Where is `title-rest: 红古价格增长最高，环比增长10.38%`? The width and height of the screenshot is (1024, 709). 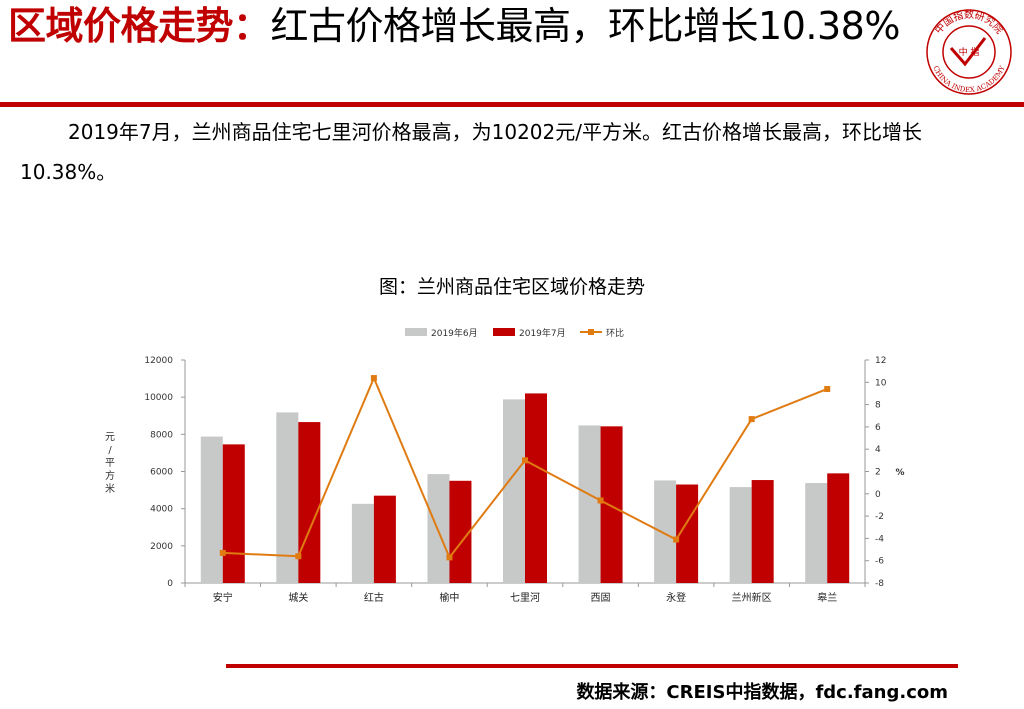
title-rest: 红古价格增长最高，环比增长10.38% is located at coordinates (585, 26).